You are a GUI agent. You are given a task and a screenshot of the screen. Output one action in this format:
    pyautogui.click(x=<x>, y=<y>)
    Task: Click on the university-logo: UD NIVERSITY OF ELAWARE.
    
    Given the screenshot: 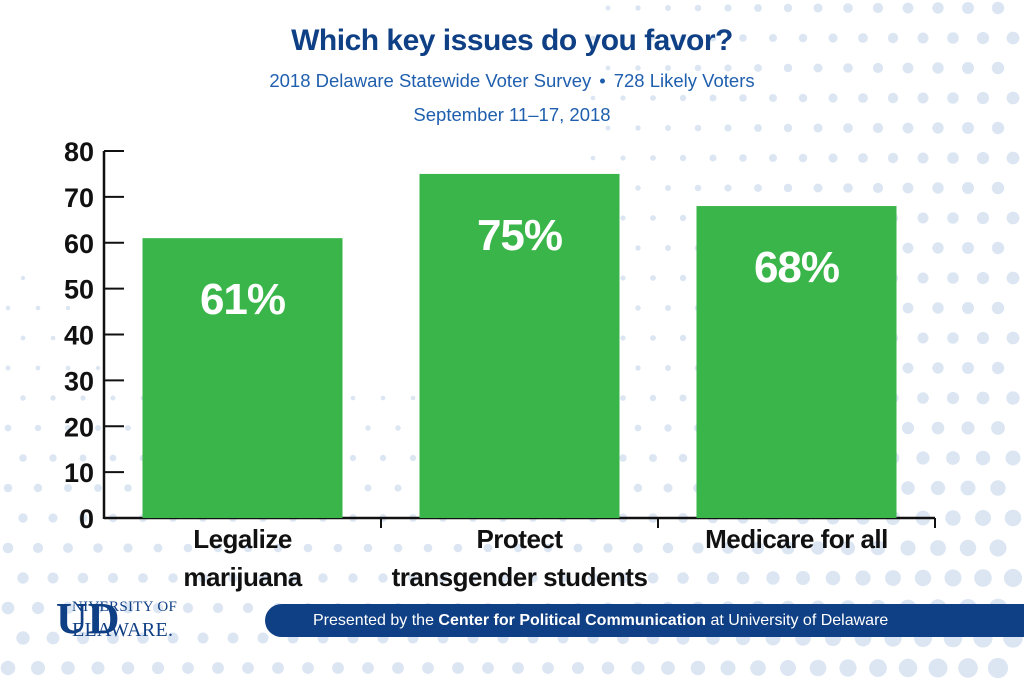 What is the action you would take?
    pyautogui.click(x=121, y=621)
    